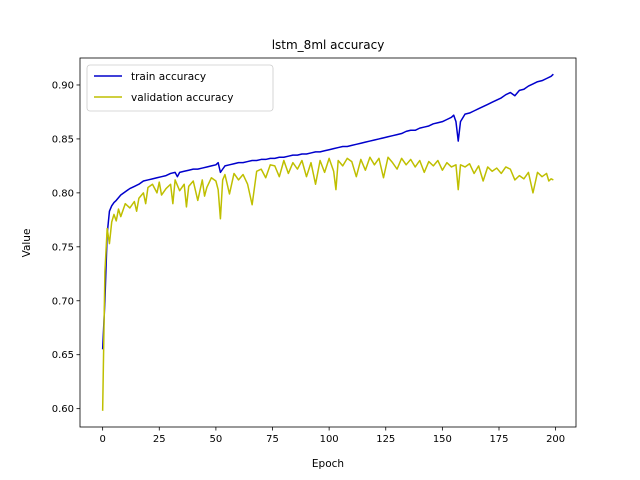  Describe the element at coordinates (27, 243) in the screenshot. I see `y-axis-label: Value` at that location.